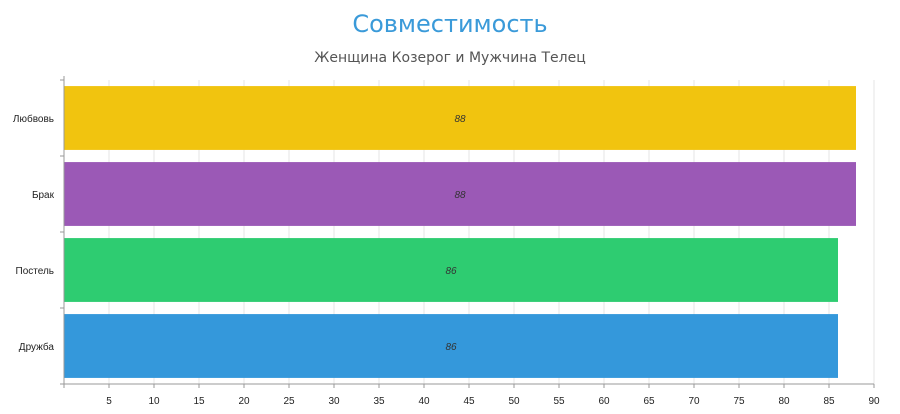 The height and width of the screenshot is (414, 900). Describe the element at coordinates (559, 401) in the screenshot. I see `x-tick-label: 55` at that location.